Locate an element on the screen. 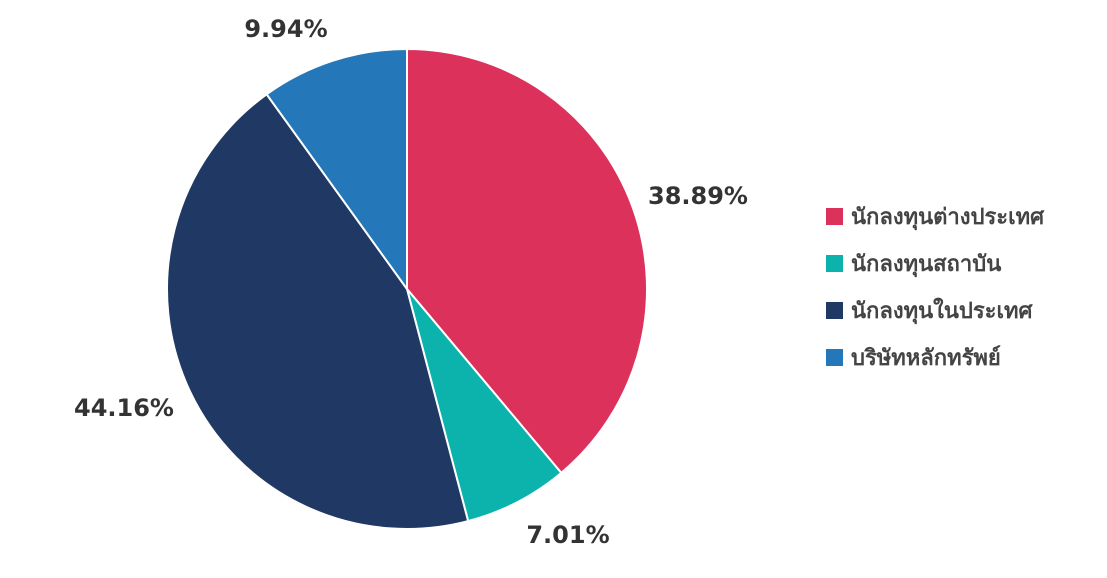 This screenshot has width=1107, height=578. slice-value-label: 9.94% is located at coordinates (285, 29).